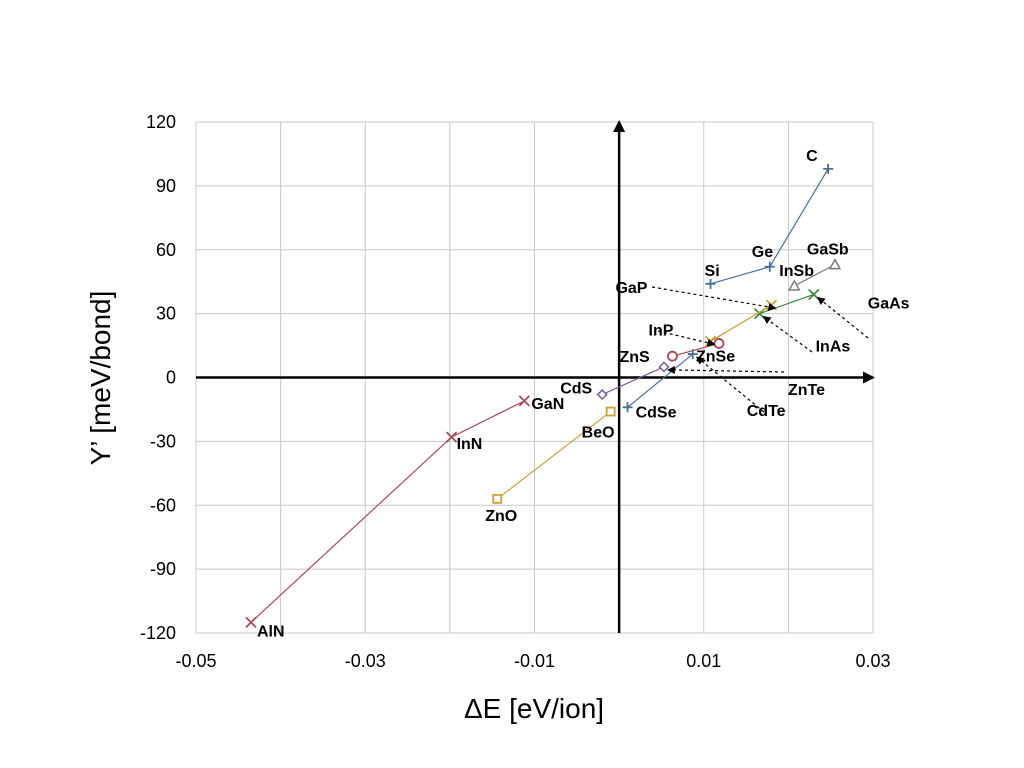  I want to click on point-label: CdS, so click(576, 389).